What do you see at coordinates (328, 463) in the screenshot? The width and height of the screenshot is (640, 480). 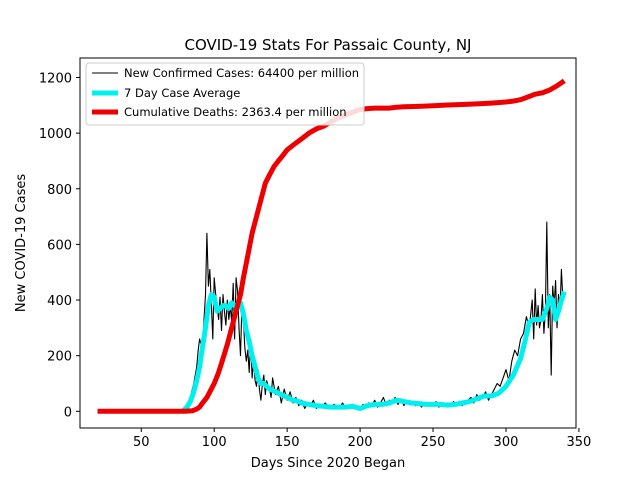 I see `x-axis-label: Days Since 2020 Began` at bounding box center [328, 463].